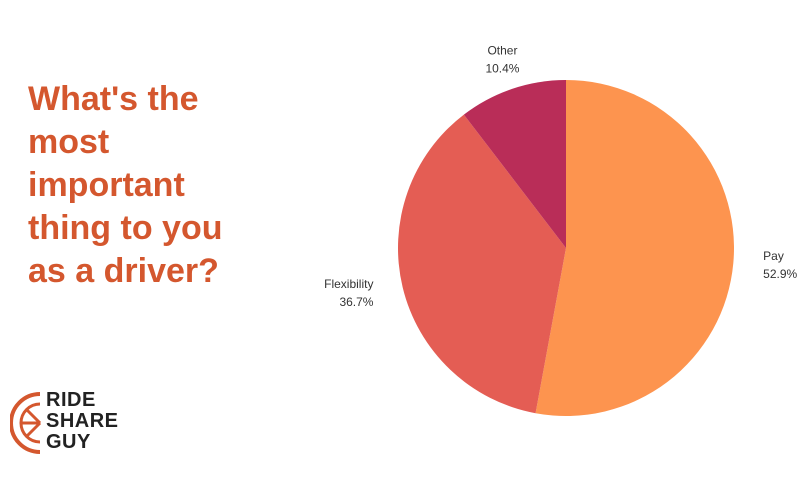 The image size is (805, 485). What do you see at coordinates (68, 442) in the screenshot?
I see `logo-line: GUY` at bounding box center [68, 442].